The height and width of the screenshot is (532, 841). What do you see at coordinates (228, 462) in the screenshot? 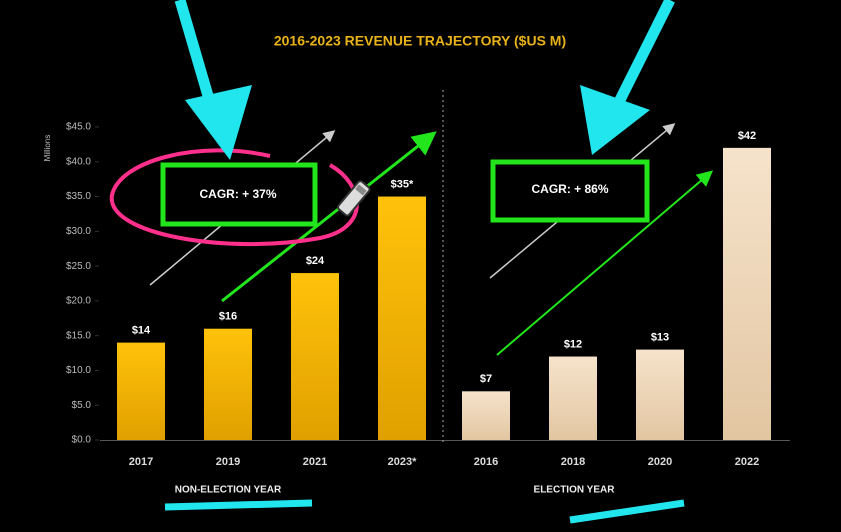
I see `x-tick-label: 2019` at bounding box center [228, 462].